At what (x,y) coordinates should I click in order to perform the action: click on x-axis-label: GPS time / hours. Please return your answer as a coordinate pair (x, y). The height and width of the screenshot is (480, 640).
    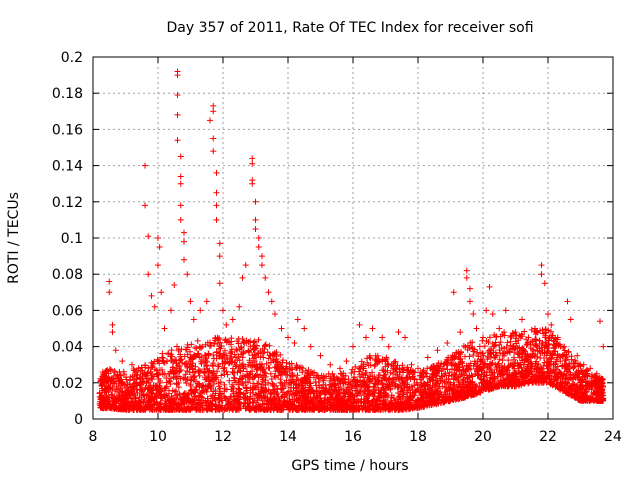
    Looking at the image, I should click on (349, 466).